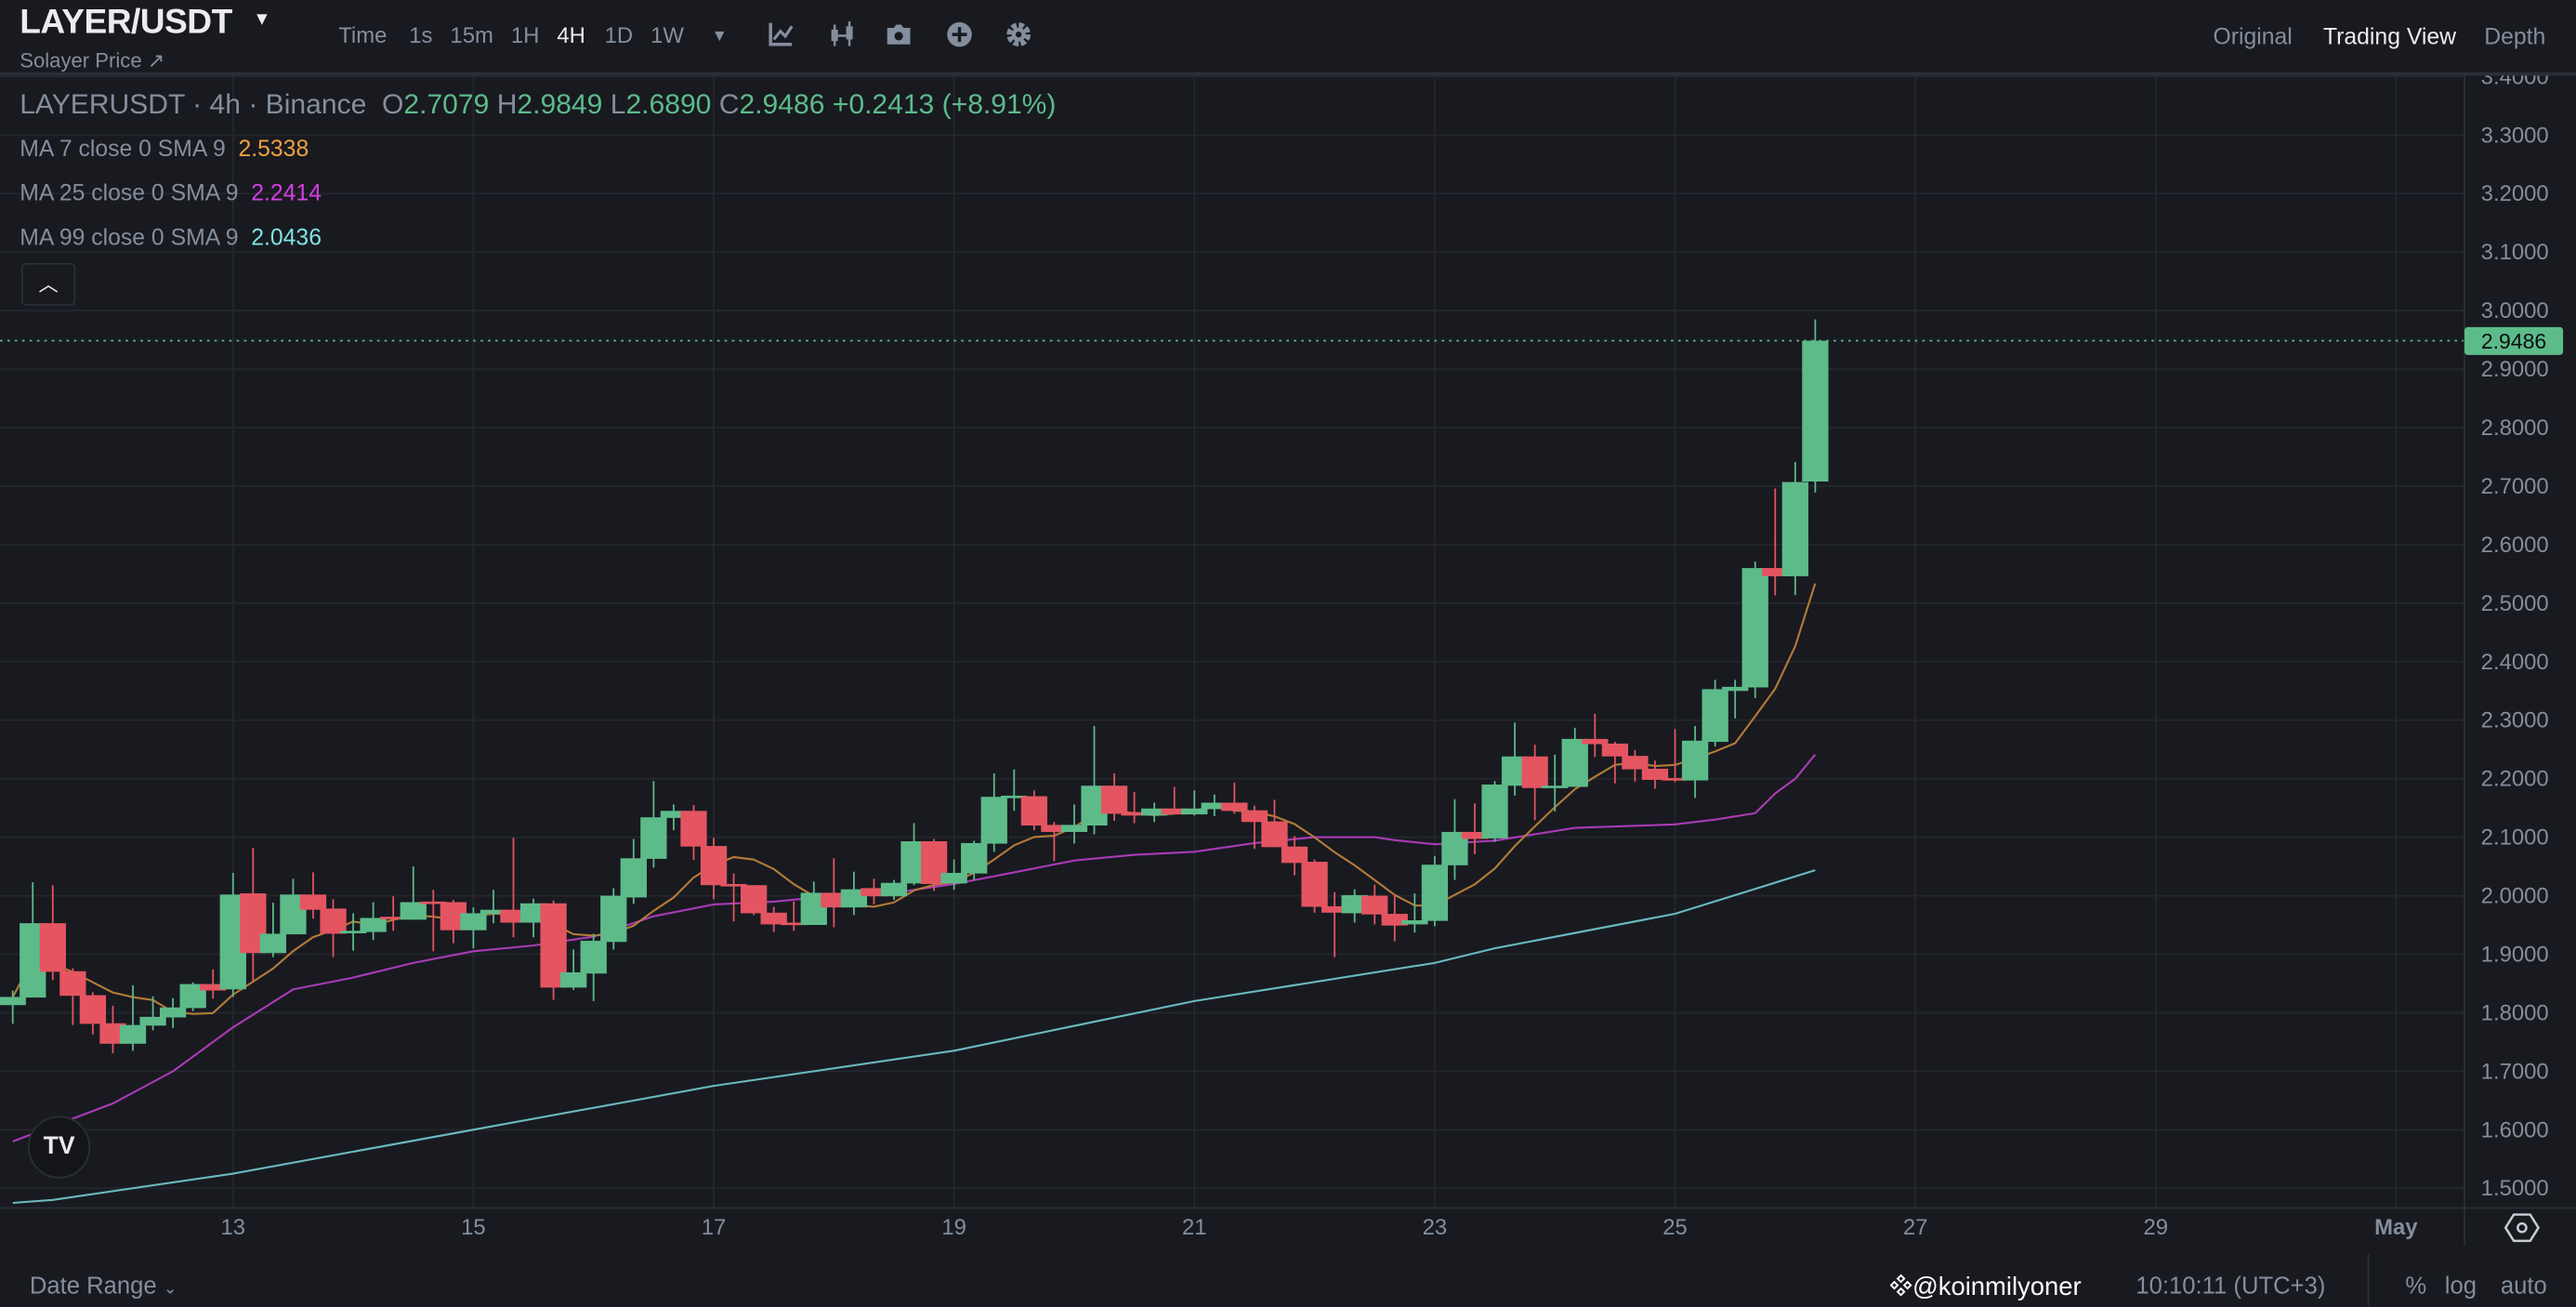 The height and width of the screenshot is (1307, 2576). Describe the element at coordinates (171, 236) in the screenshot. I see `ma99-legend: MA 99 close 0 SMA 9 2.0436` at that location.